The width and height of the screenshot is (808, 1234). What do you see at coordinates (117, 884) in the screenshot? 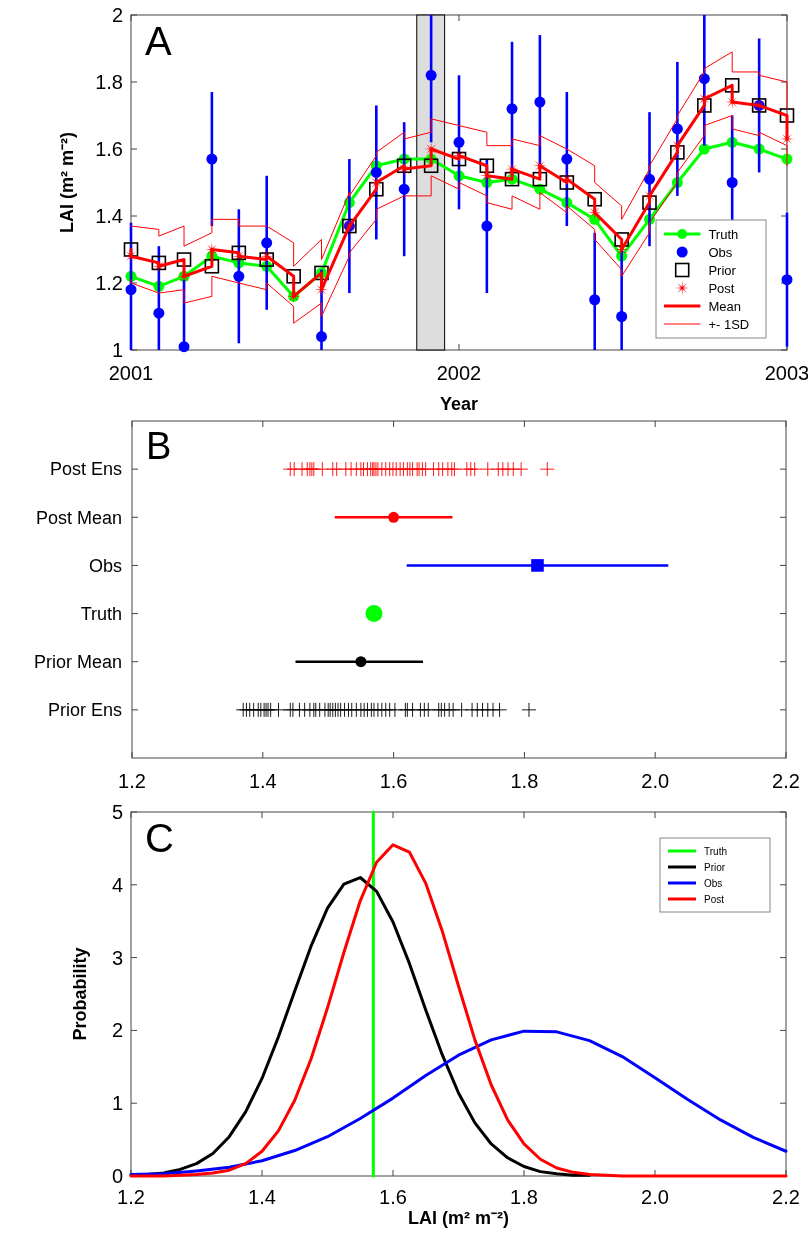
I see `y-tick-label: 4` at bounding box center [117, 884].